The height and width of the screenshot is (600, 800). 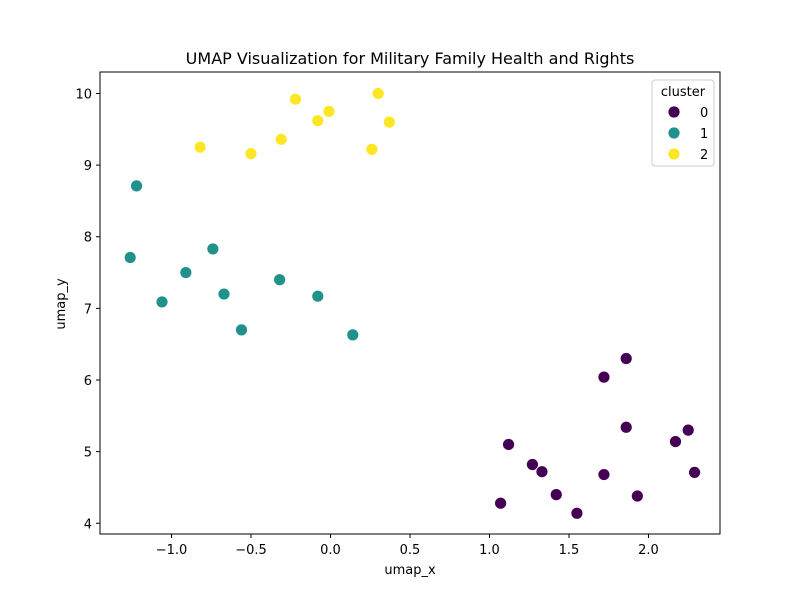 I want to click on legend-label-2: 2, so click(x=704, y=155).